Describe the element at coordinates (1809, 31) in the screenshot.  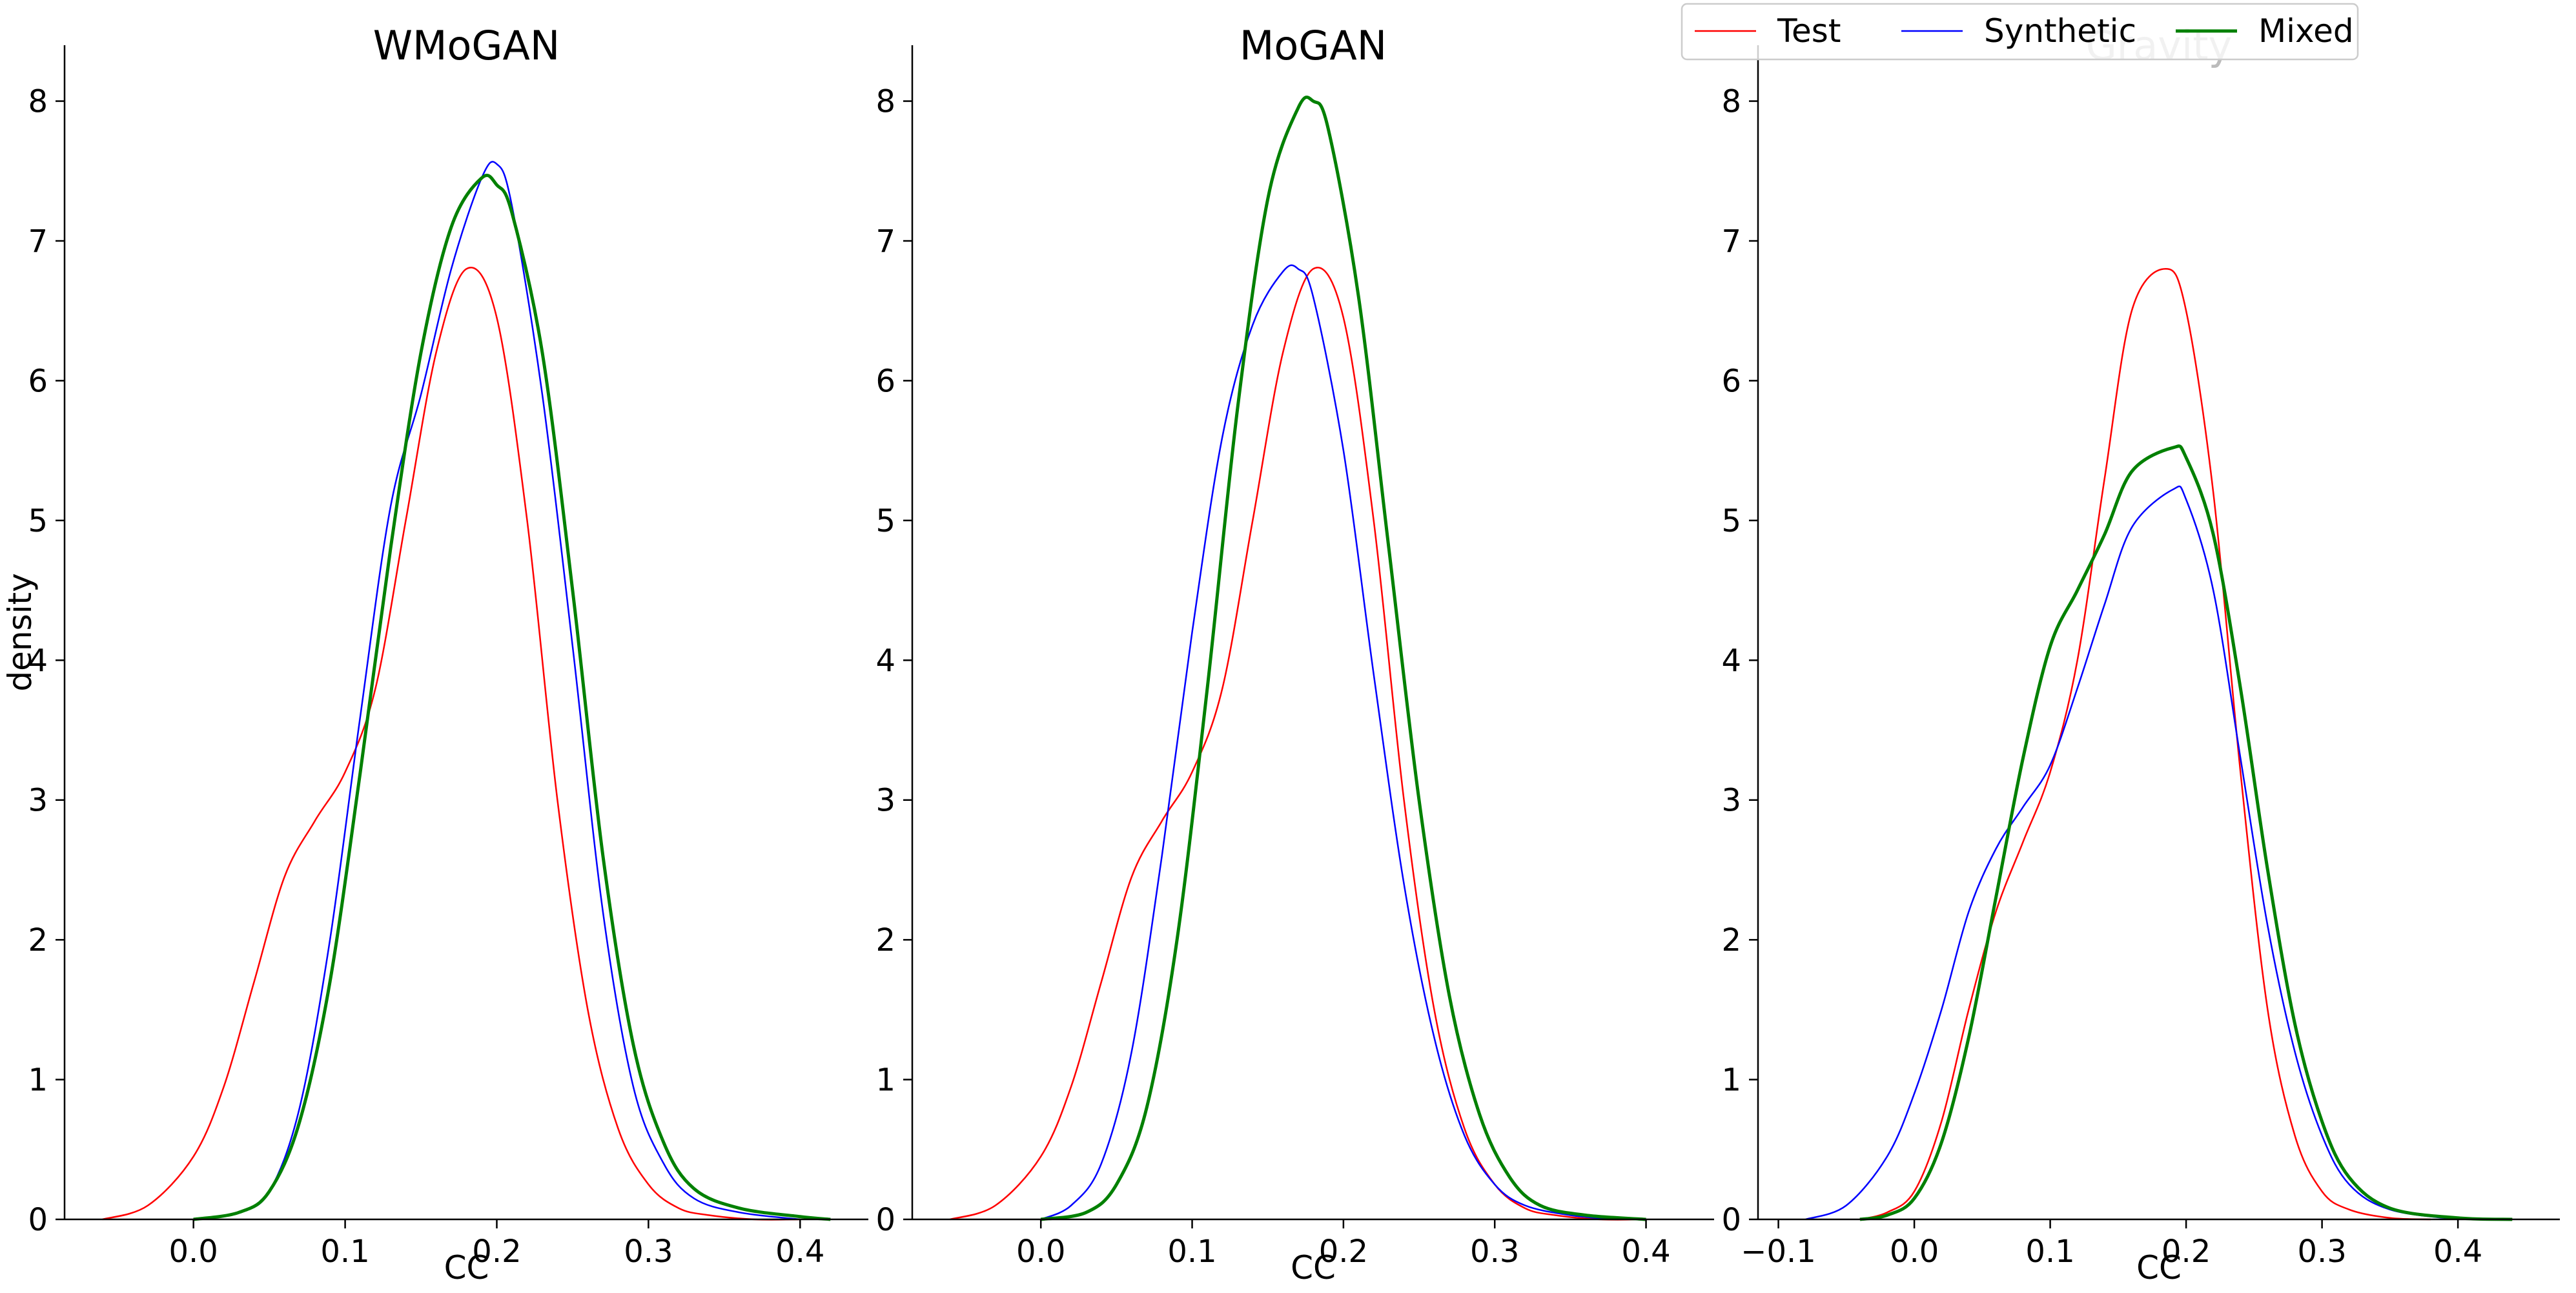
I see `legend-label: Test` at that location.